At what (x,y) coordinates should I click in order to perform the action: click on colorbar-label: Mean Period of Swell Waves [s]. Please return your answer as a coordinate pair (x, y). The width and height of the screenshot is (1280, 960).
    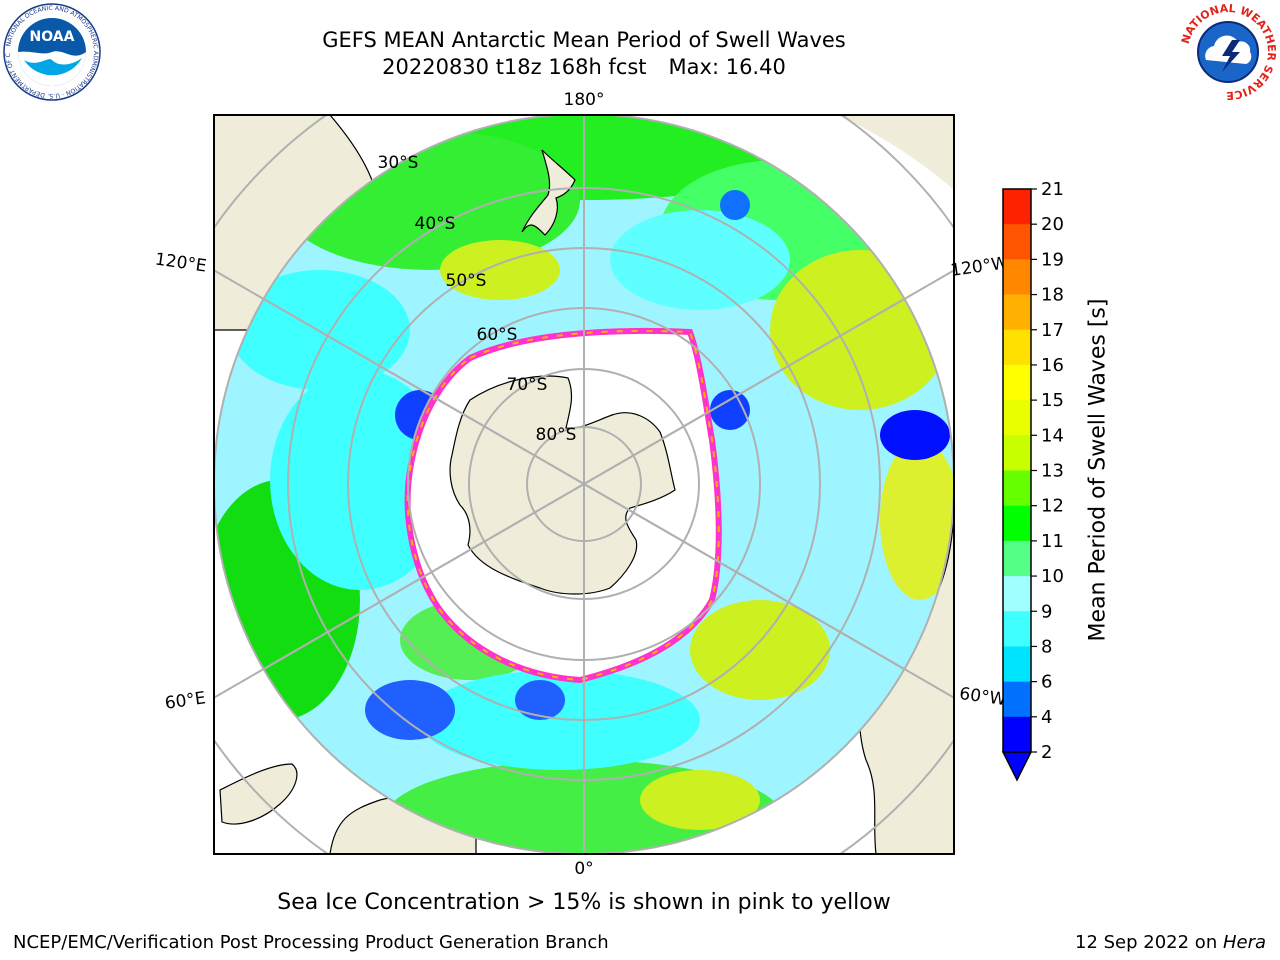
    Looking at the image, I should click on (1098, 470).